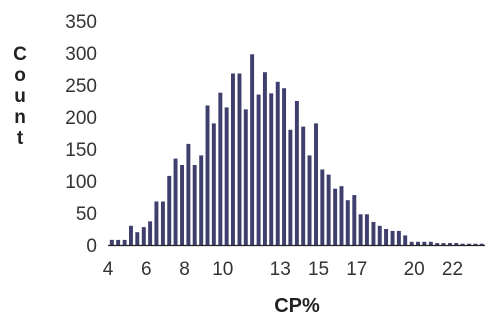 The height and width of the screenshot is (322, 495). What do you see at coordinates (86, 214) in the screenshot?
I see `y-tick-label: 50` at bounding box center [86, 214].